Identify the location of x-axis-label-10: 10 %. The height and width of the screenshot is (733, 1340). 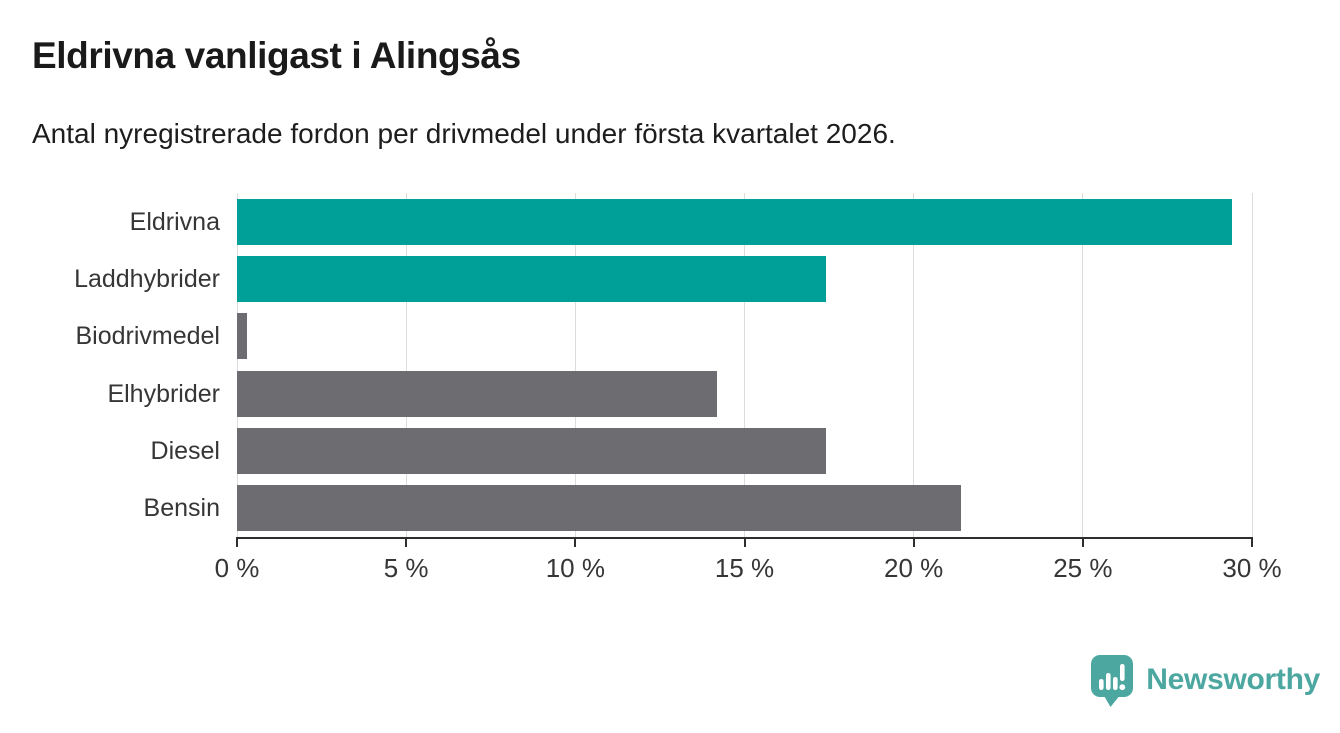
(575, 568).